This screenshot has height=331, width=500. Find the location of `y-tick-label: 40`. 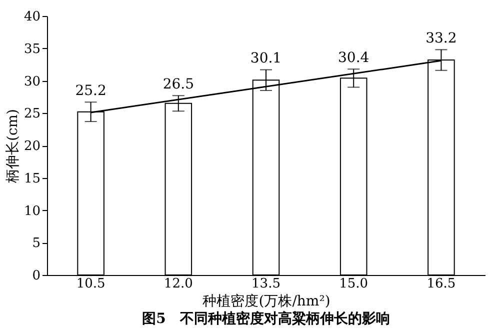

y-tick-label: 40 is located at coordinates (32, 17).